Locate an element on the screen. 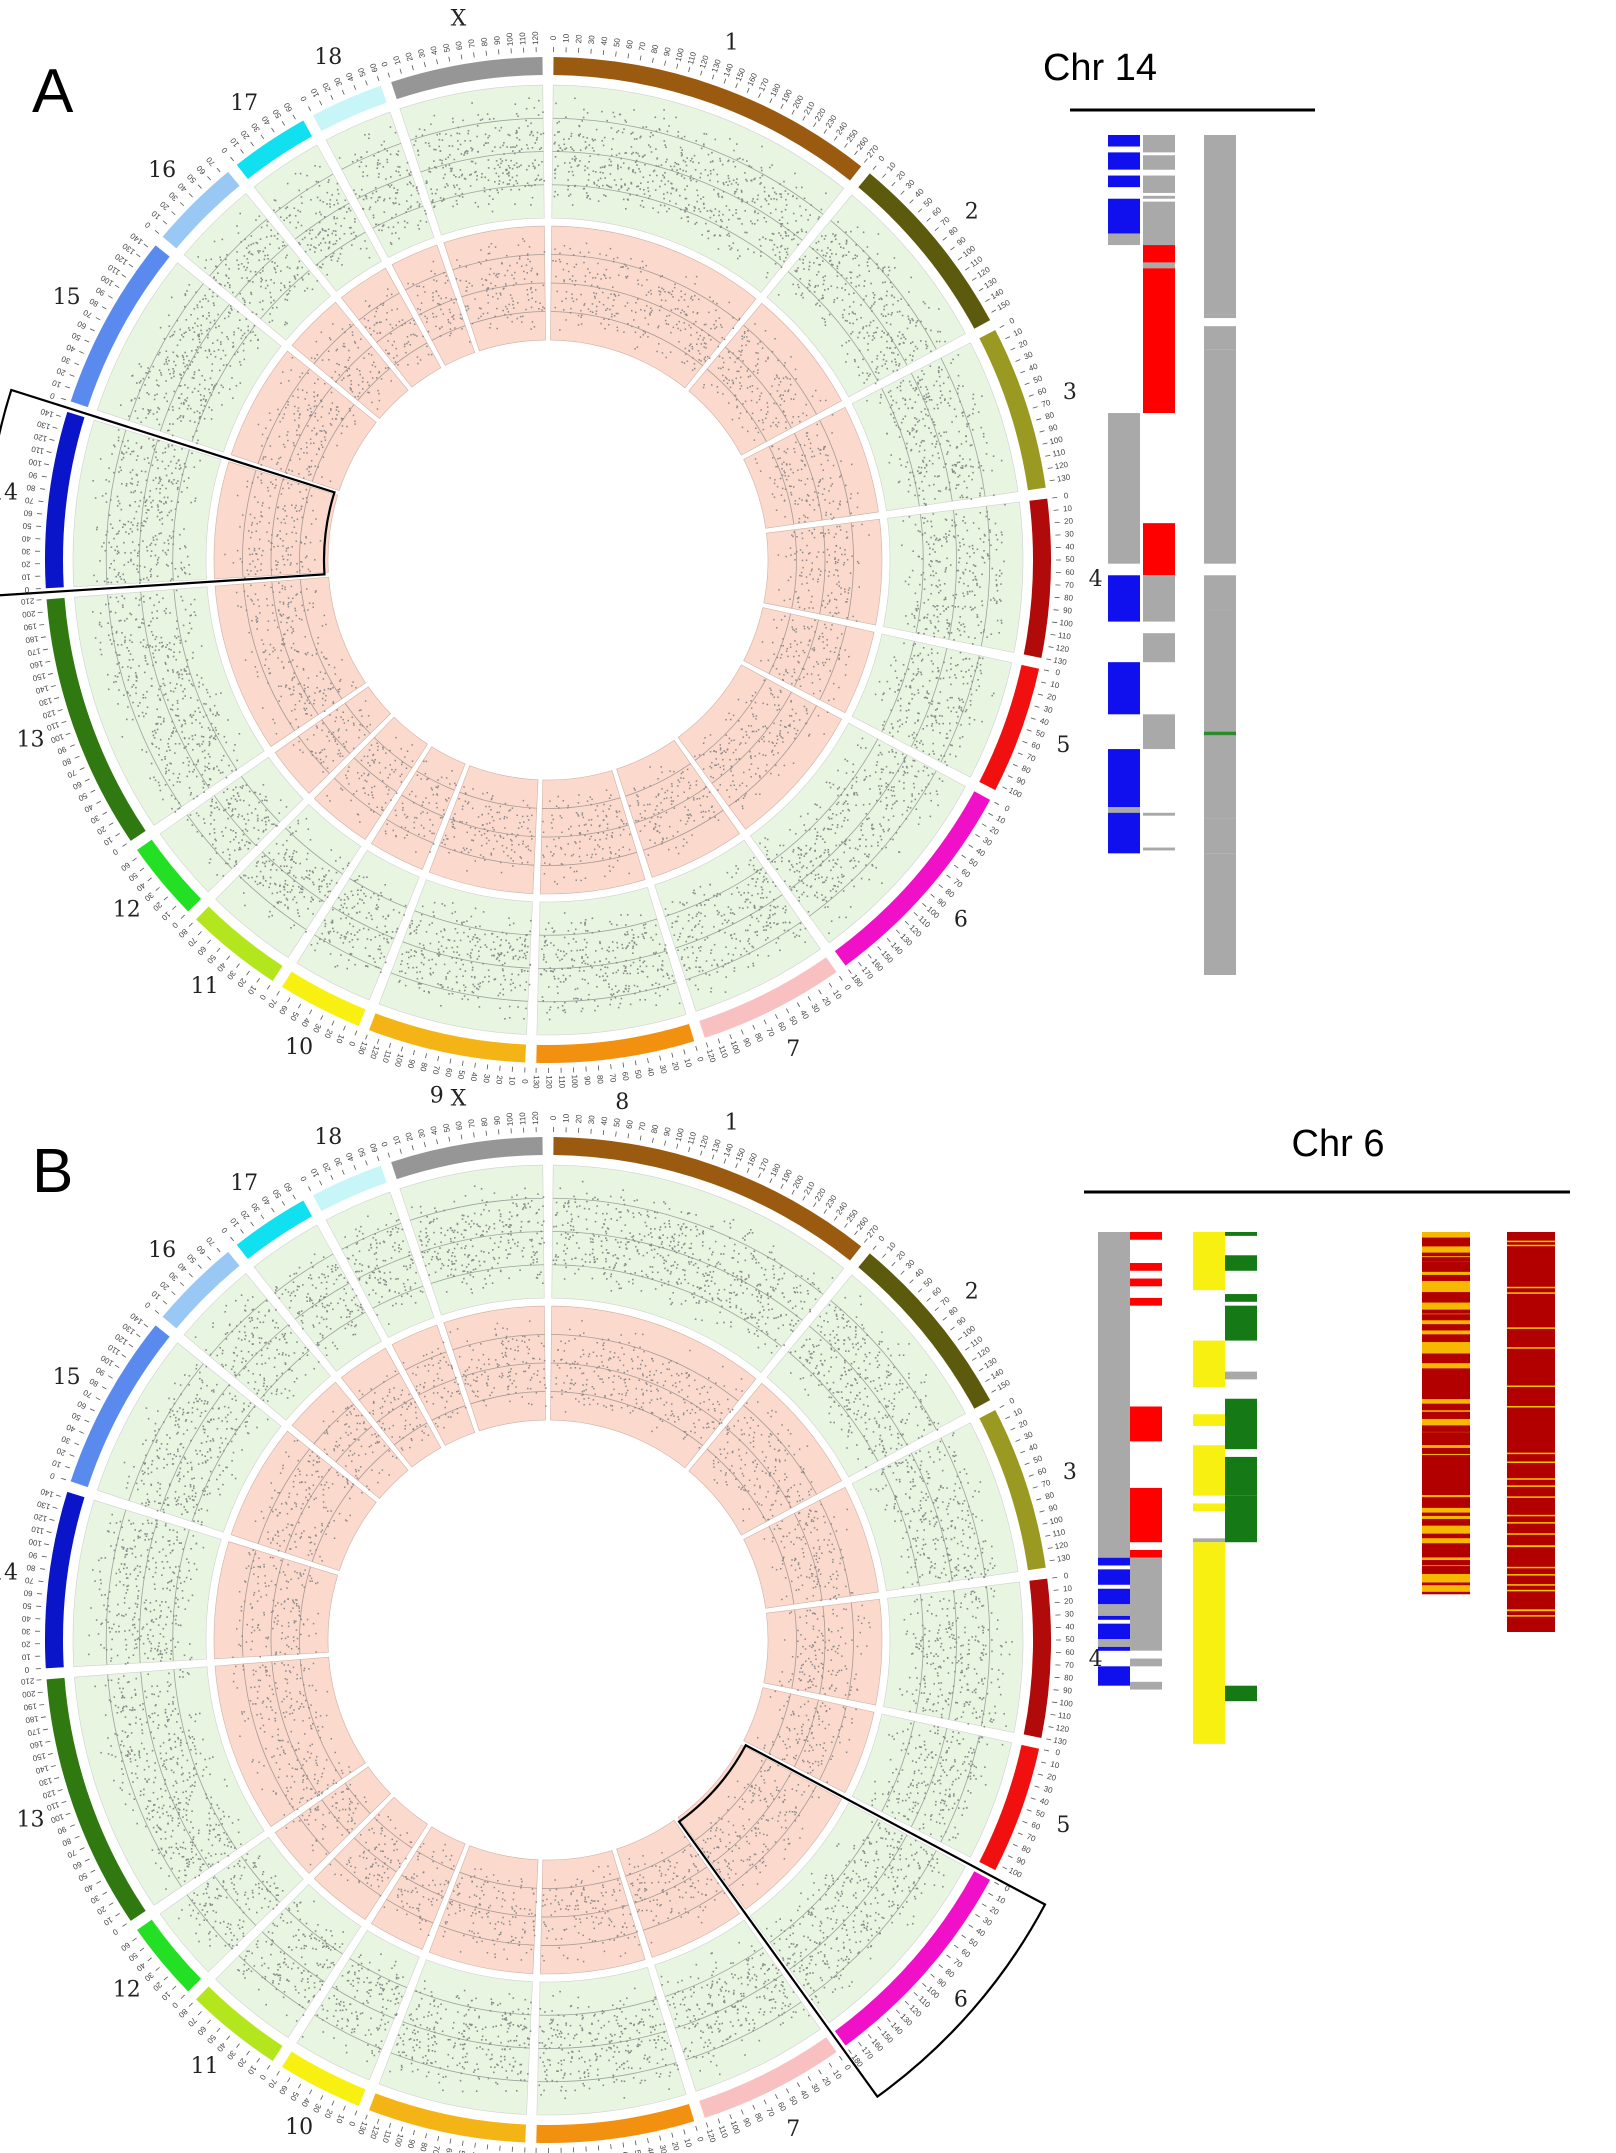 Image resolution: width=1616 pixels, height=2153 pixels. tick-label: 70 is located at coordinates (436, 1070).